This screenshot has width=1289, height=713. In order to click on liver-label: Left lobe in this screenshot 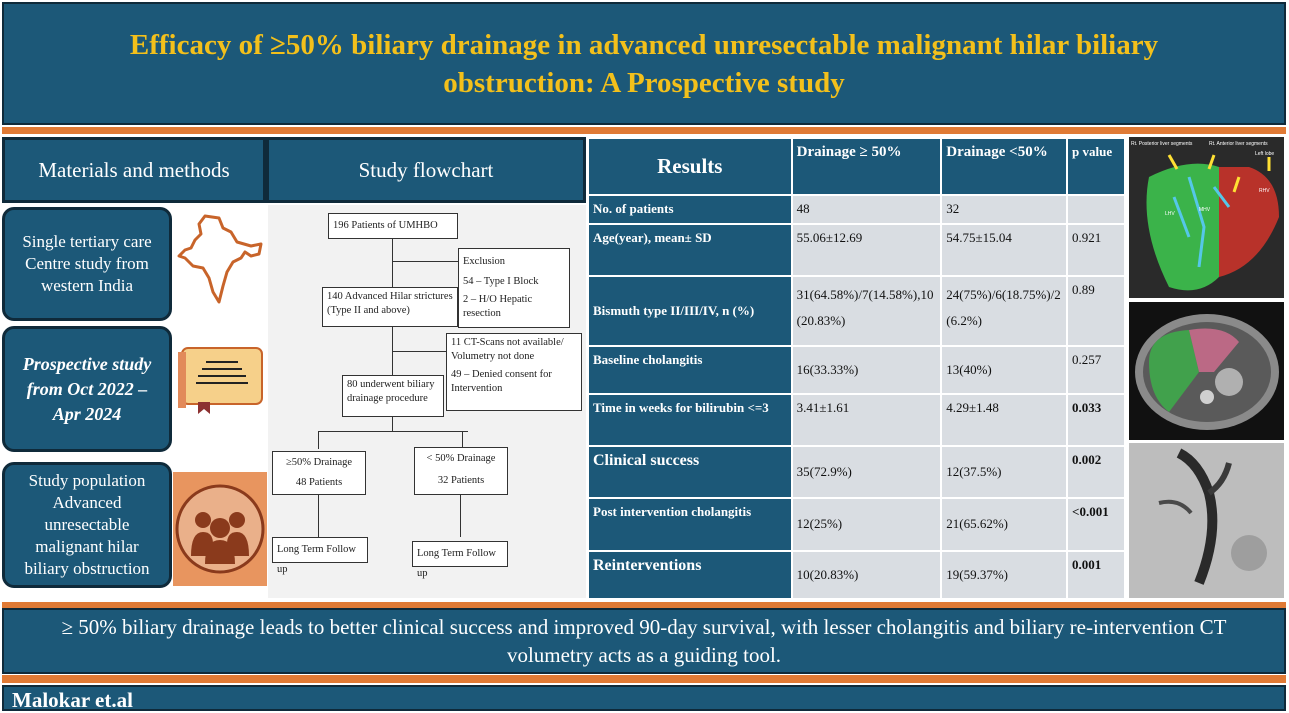, I will do `click(1264, 154)`.